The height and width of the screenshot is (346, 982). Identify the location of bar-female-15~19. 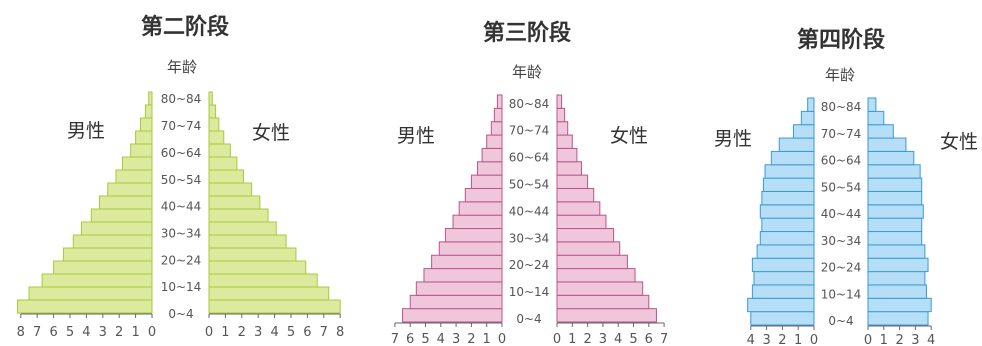
(896, 278).